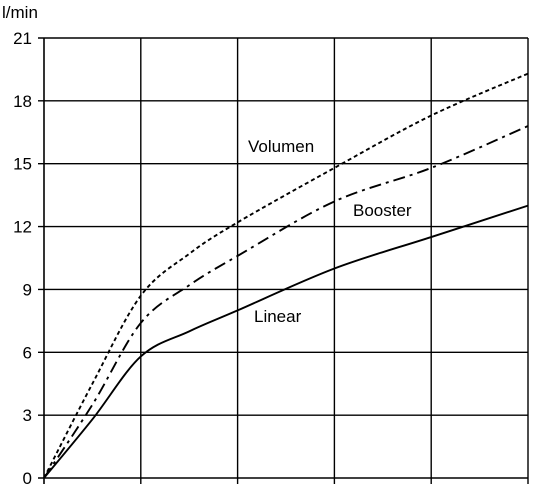  What do you see at coordinates (22, 38) in the screenshot?
I see `y-tick-label: 21` at bounding box center [22, 38].